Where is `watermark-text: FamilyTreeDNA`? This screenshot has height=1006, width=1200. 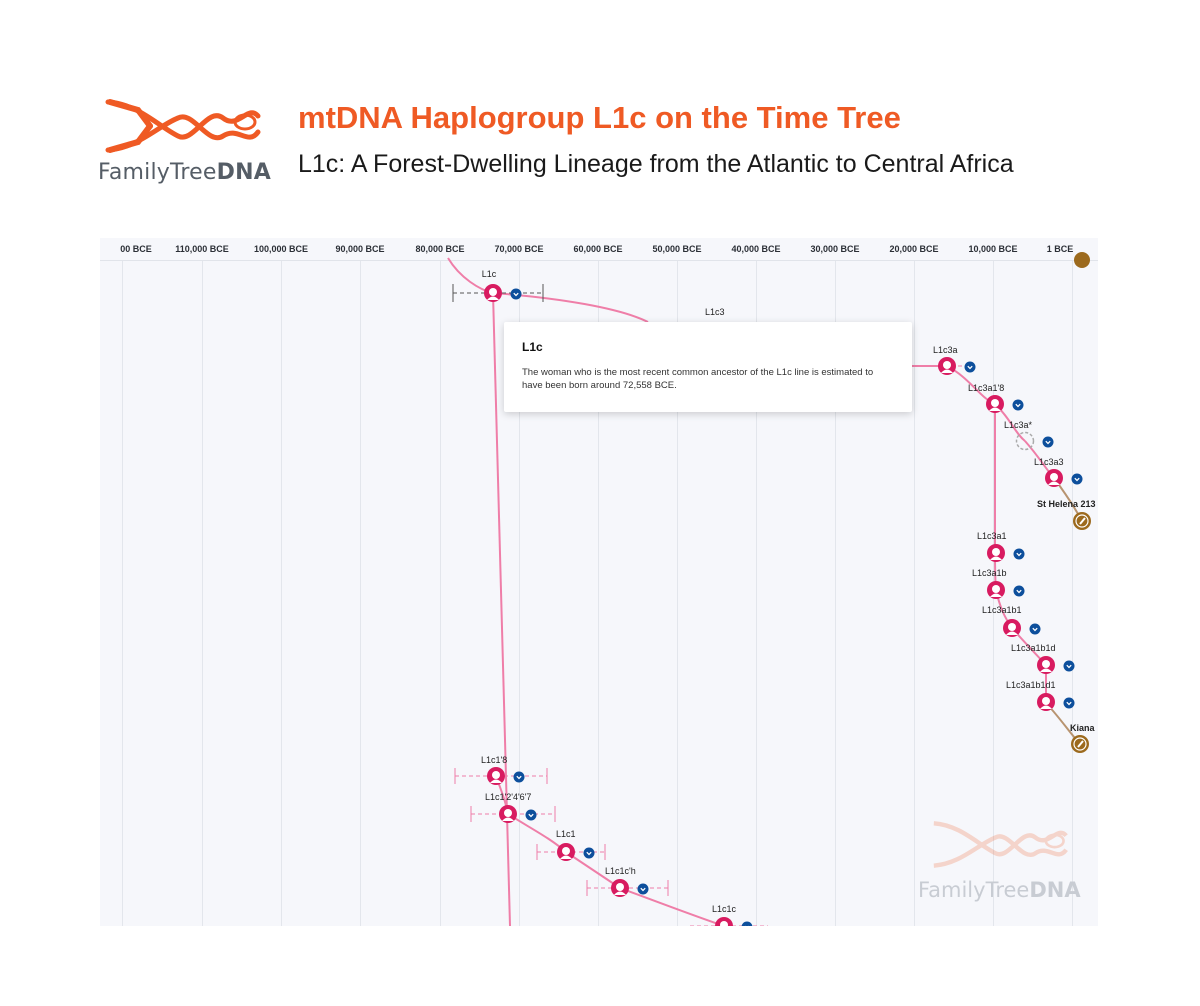 watermark-text: FamilyTreeDNA is located at coordinates (999, 890).